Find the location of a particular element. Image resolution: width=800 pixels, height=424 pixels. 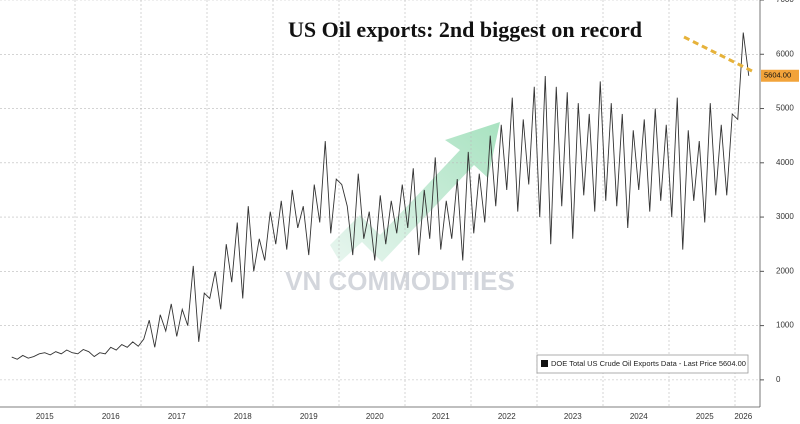

x-tick-label: 2016 is located at coordinates (111, 416).